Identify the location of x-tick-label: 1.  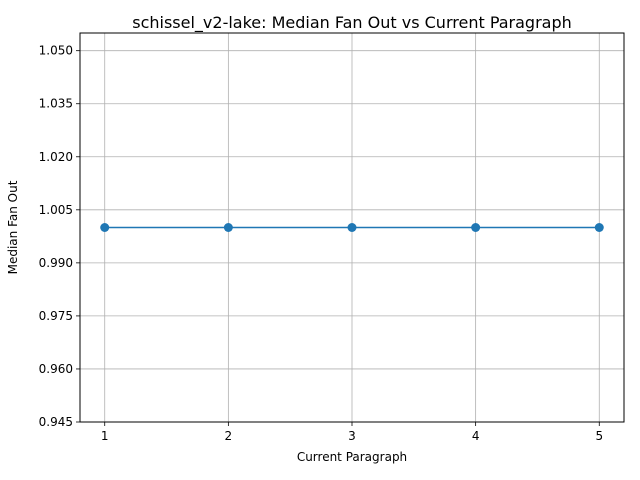
(105, 436).